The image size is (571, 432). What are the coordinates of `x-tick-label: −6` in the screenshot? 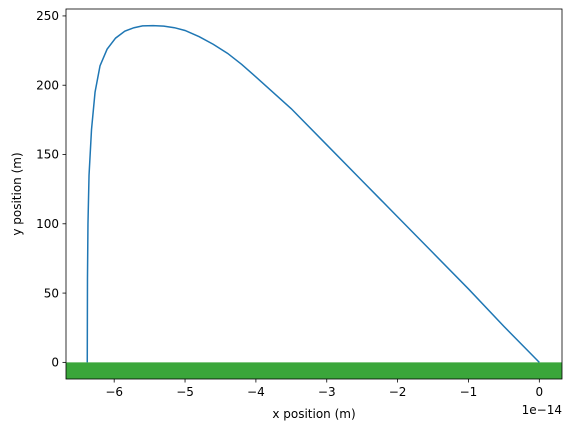 It's located at (114, 392).